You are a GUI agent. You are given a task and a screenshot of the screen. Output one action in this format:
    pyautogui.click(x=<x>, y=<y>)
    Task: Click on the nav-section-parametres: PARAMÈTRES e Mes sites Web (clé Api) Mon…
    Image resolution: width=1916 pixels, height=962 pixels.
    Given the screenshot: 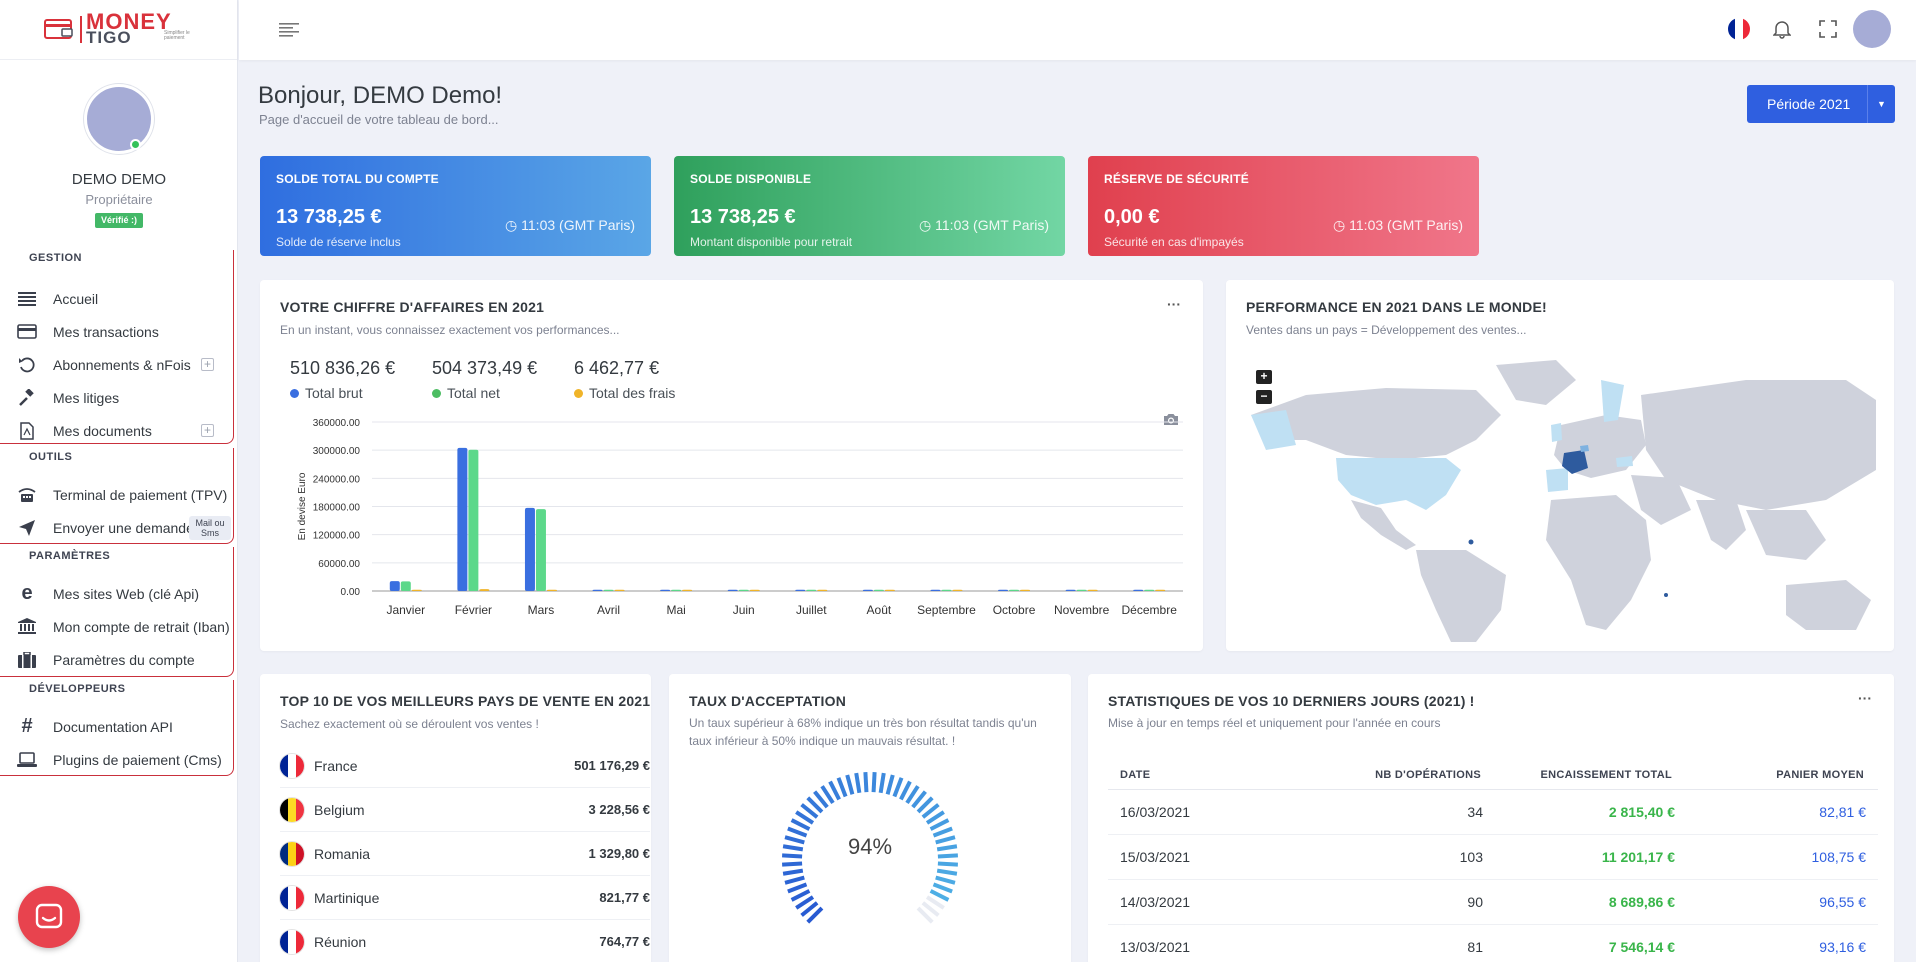 What is the action you would take?
    pyautogui.click(x=117, y=612)
    